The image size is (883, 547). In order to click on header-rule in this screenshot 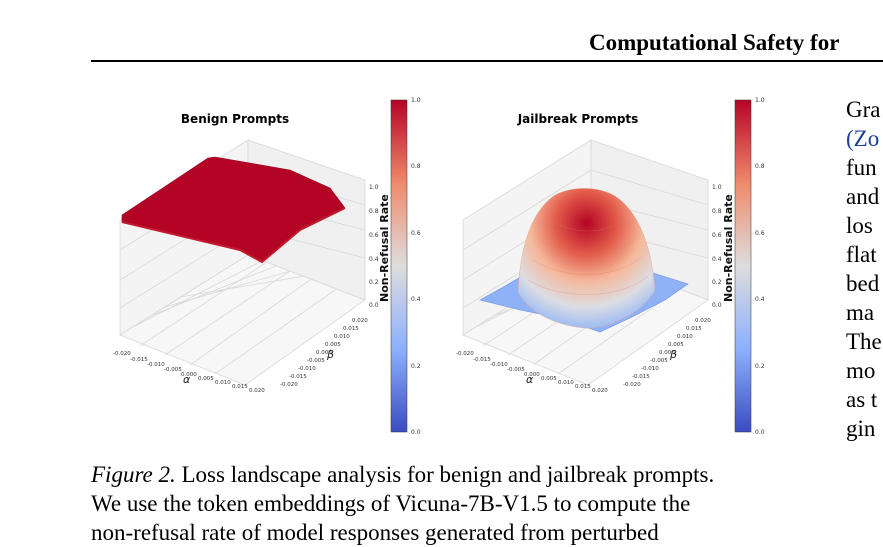, I will do `click(487, 61)`.